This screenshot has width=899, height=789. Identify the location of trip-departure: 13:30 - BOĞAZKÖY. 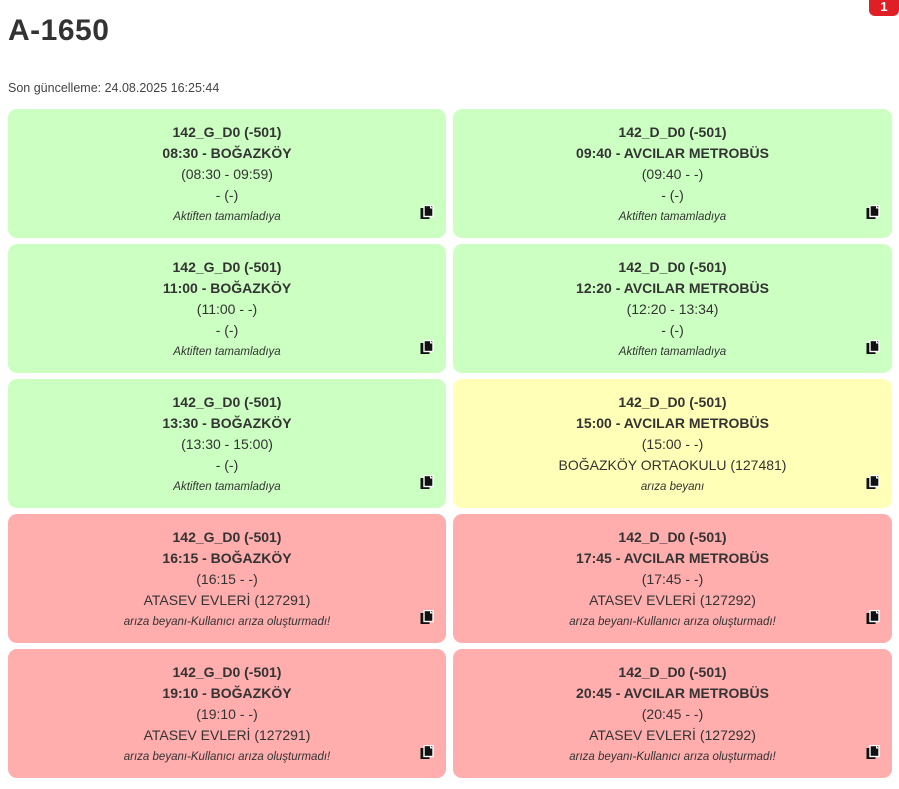
(227, 423).